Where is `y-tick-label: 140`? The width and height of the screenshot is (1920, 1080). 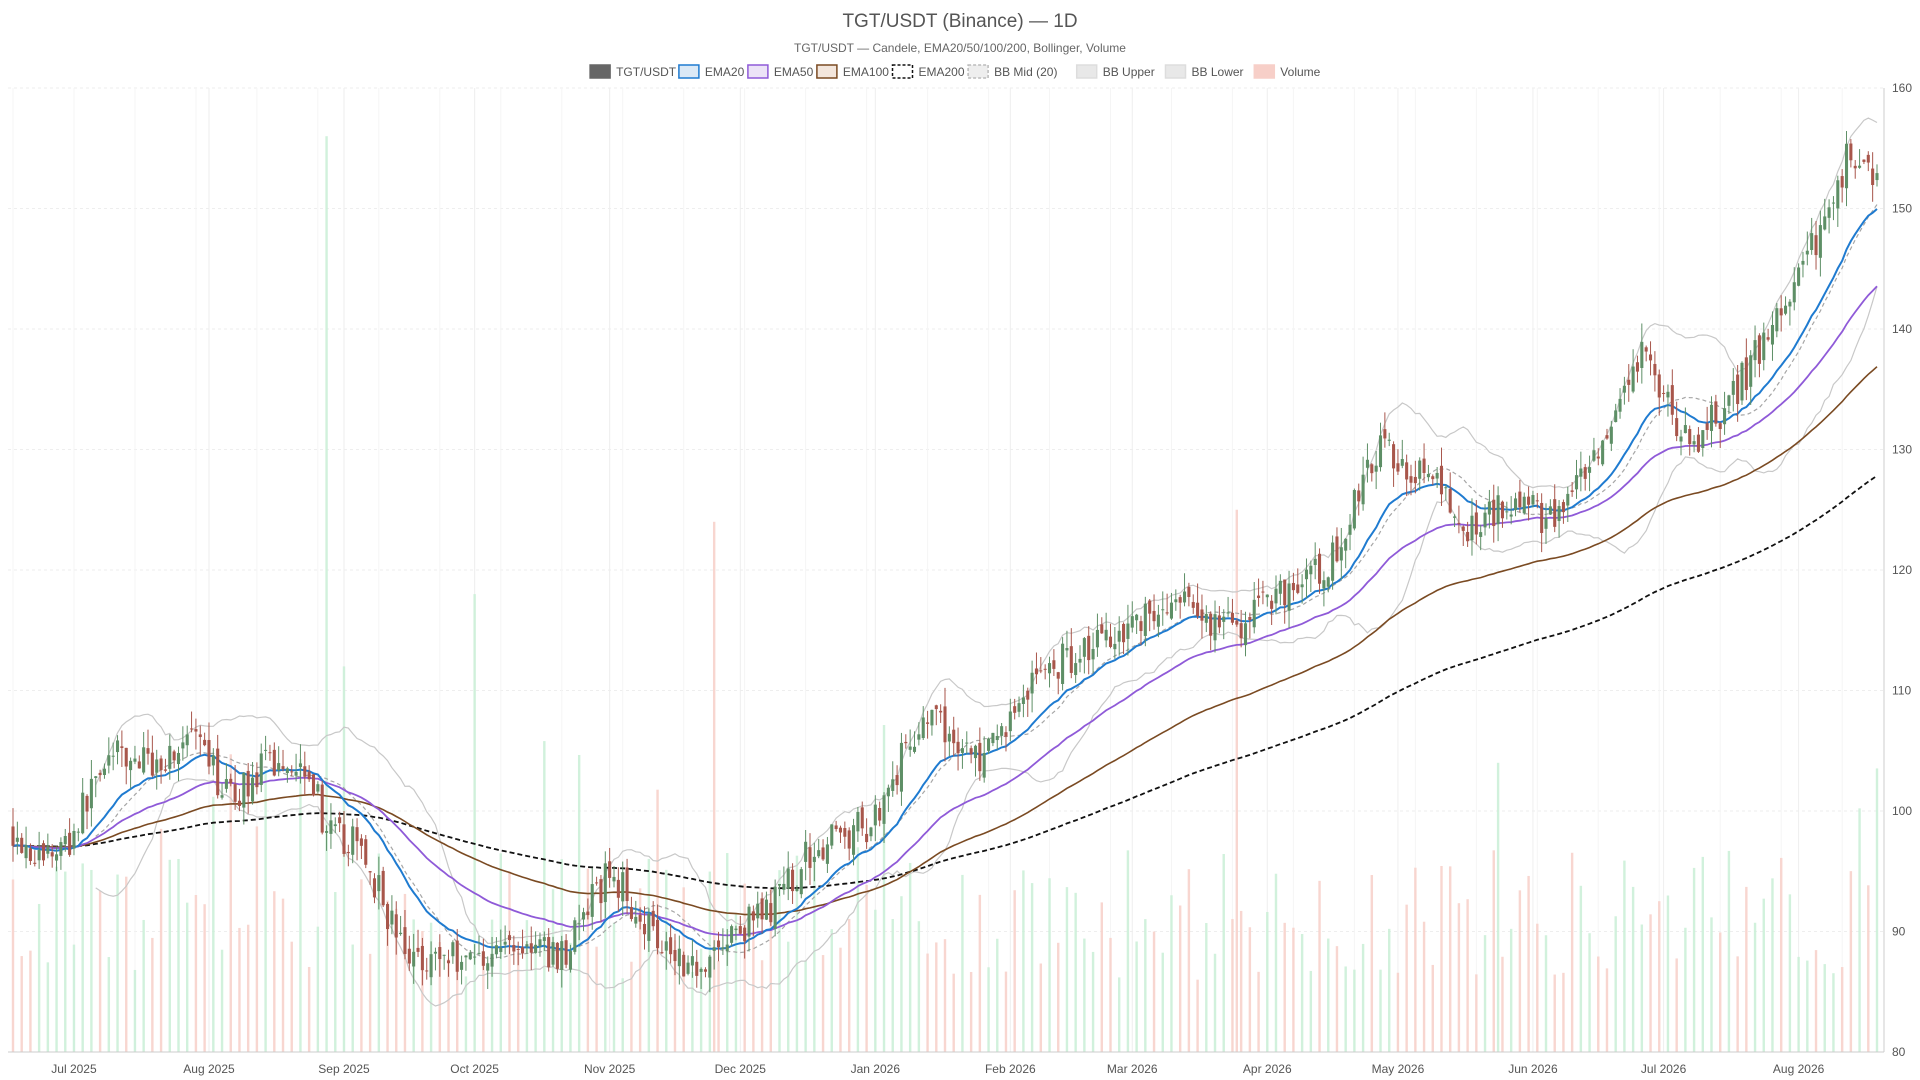
y-tick-label: 140 is located at coordinates (1902, 329).